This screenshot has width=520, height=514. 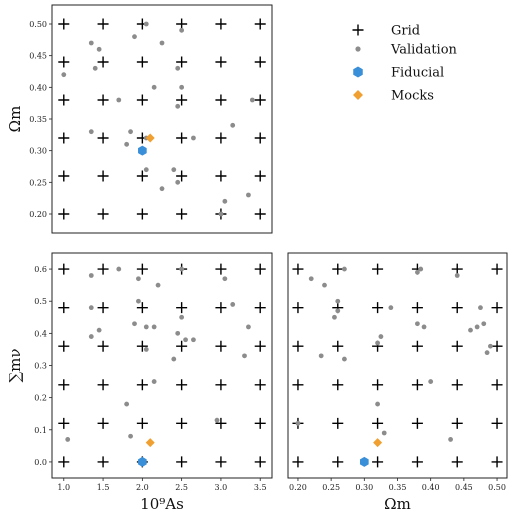 What do you see at coordinates (364, 487) in the screenshot?
I see `x-tick-label: 0.30` at bounding box center [364, 487].